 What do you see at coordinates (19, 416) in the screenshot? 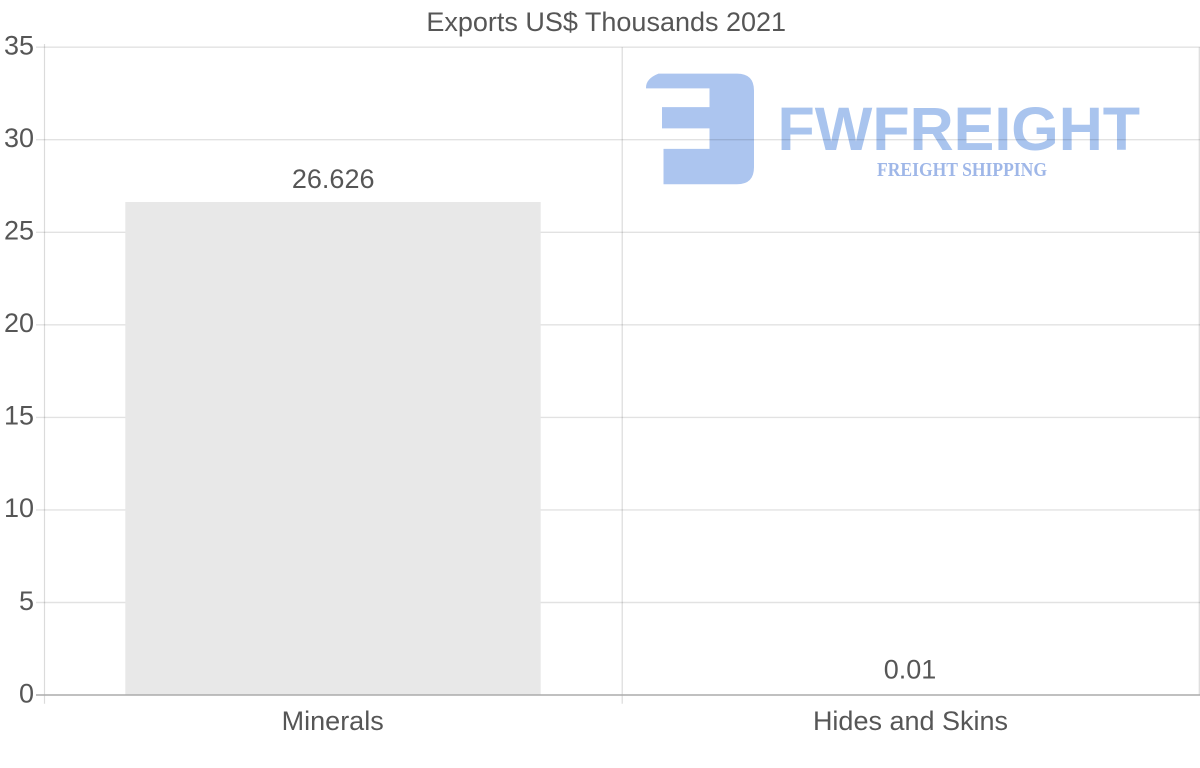
I see `svg-text: 15` at bounding box center [19, 416].